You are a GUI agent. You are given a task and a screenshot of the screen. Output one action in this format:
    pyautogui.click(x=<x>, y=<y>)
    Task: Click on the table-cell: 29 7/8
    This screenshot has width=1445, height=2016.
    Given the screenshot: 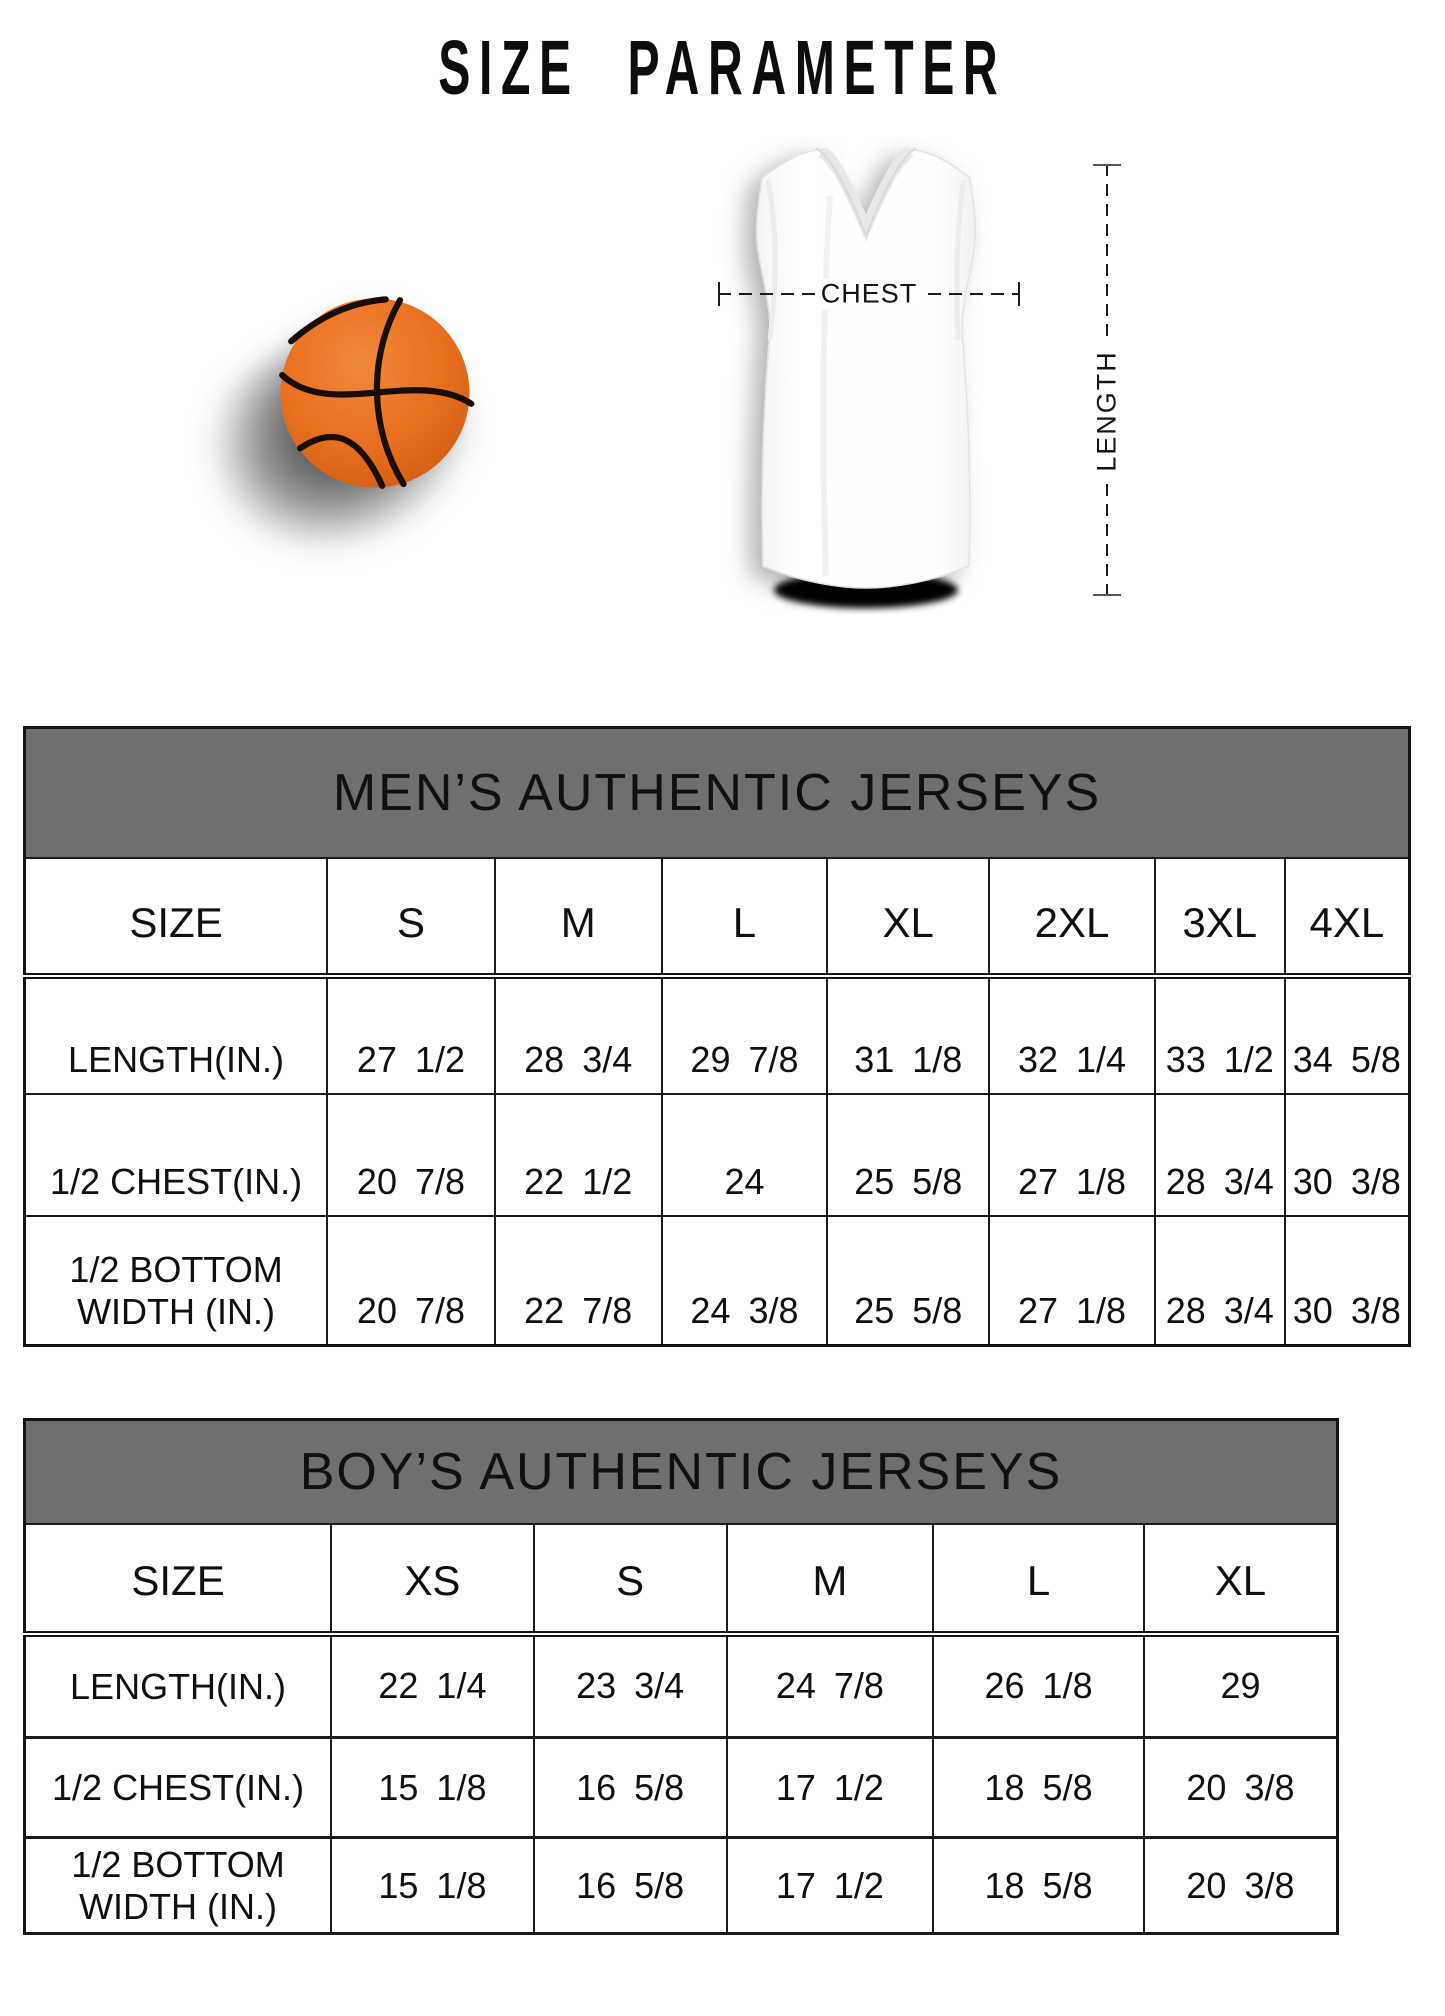 What is the action you would take?
    pyautogui.click(x=744, y=1034)
    